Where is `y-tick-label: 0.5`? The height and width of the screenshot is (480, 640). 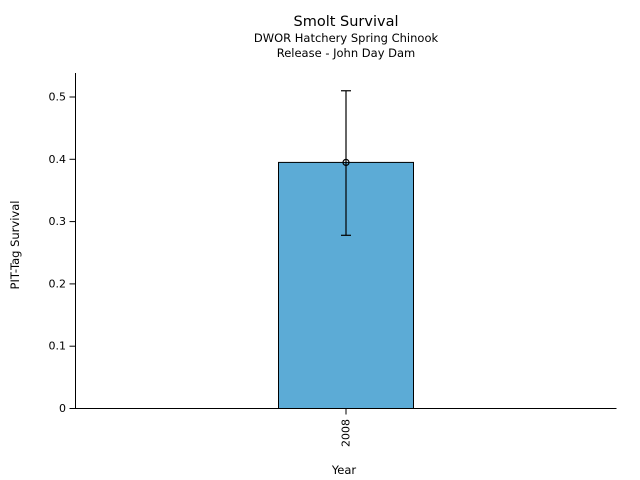
y-tick-label: 0.5 is located at coordinates (58, 96).